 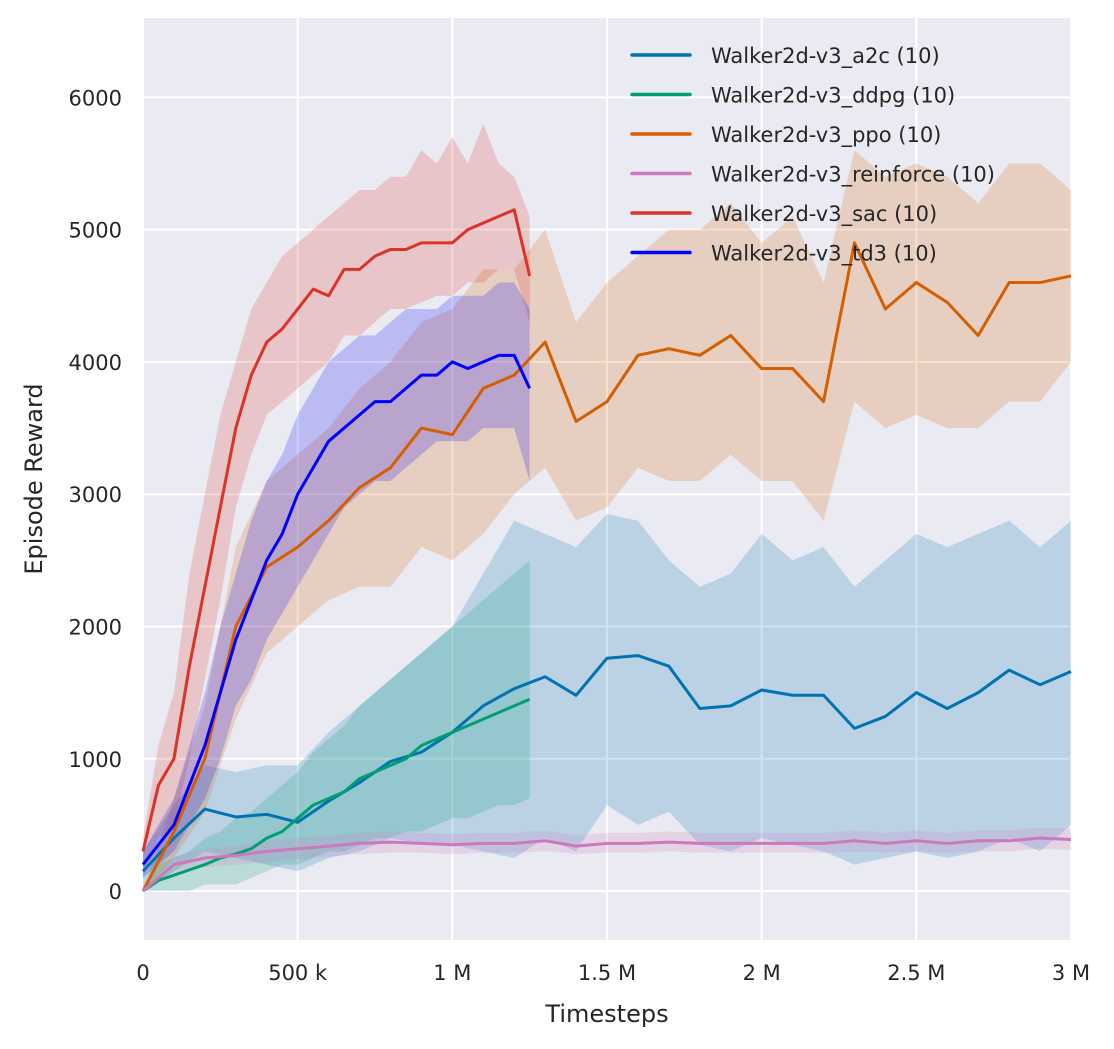 What do you see at coordinates (95, 363) in the screenshot?
I see `y-tick-label: 4000` at bounding box center [95, 363].